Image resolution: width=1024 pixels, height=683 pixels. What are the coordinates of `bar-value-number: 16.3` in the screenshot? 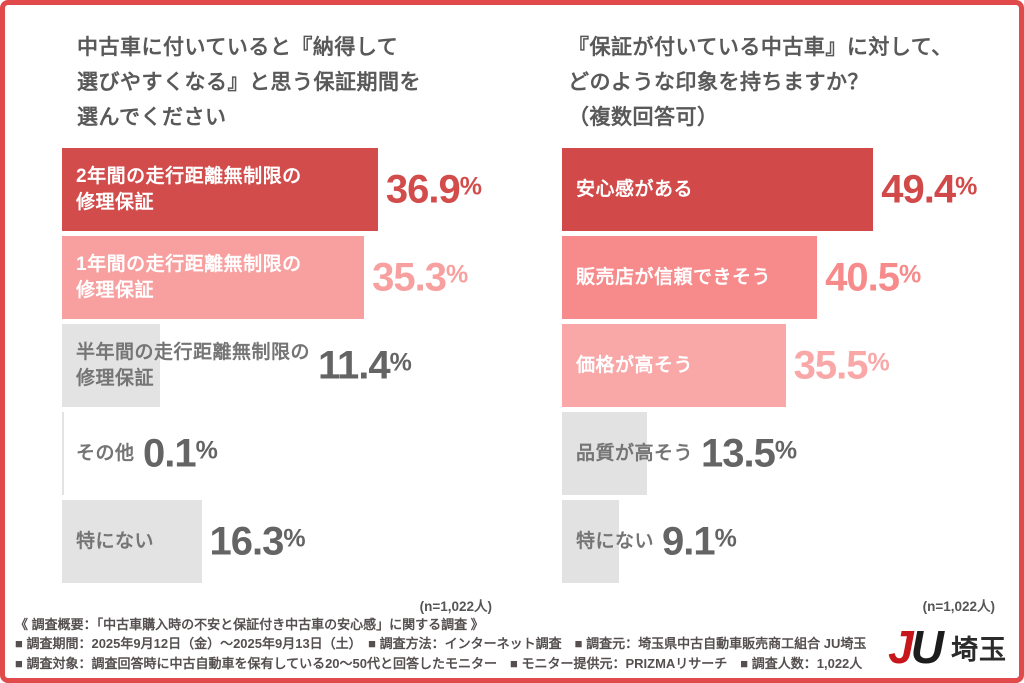 It's located at (247, 541).